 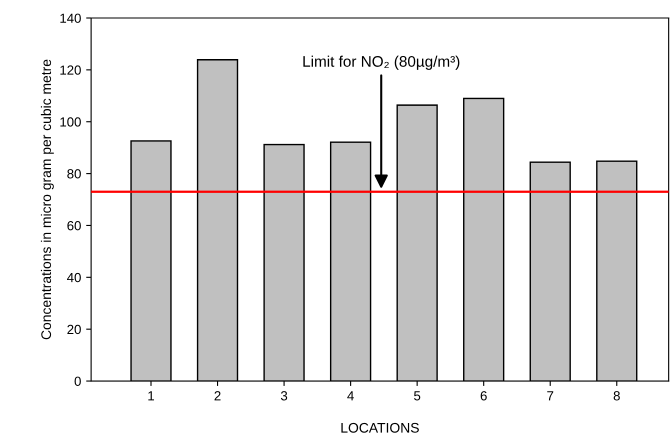 I want to click on y-tick-label: 60, so click(x=74, y=225).